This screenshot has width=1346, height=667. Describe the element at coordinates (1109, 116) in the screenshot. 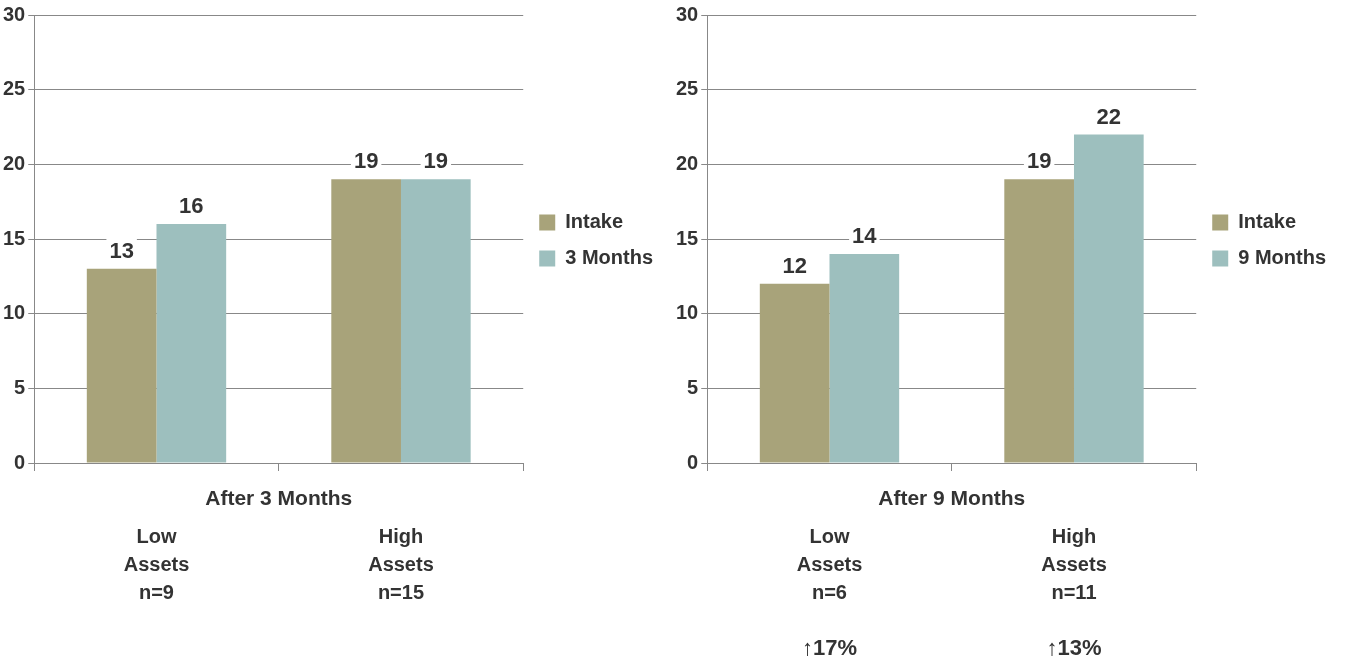

I see `data-label: 22` at that location.